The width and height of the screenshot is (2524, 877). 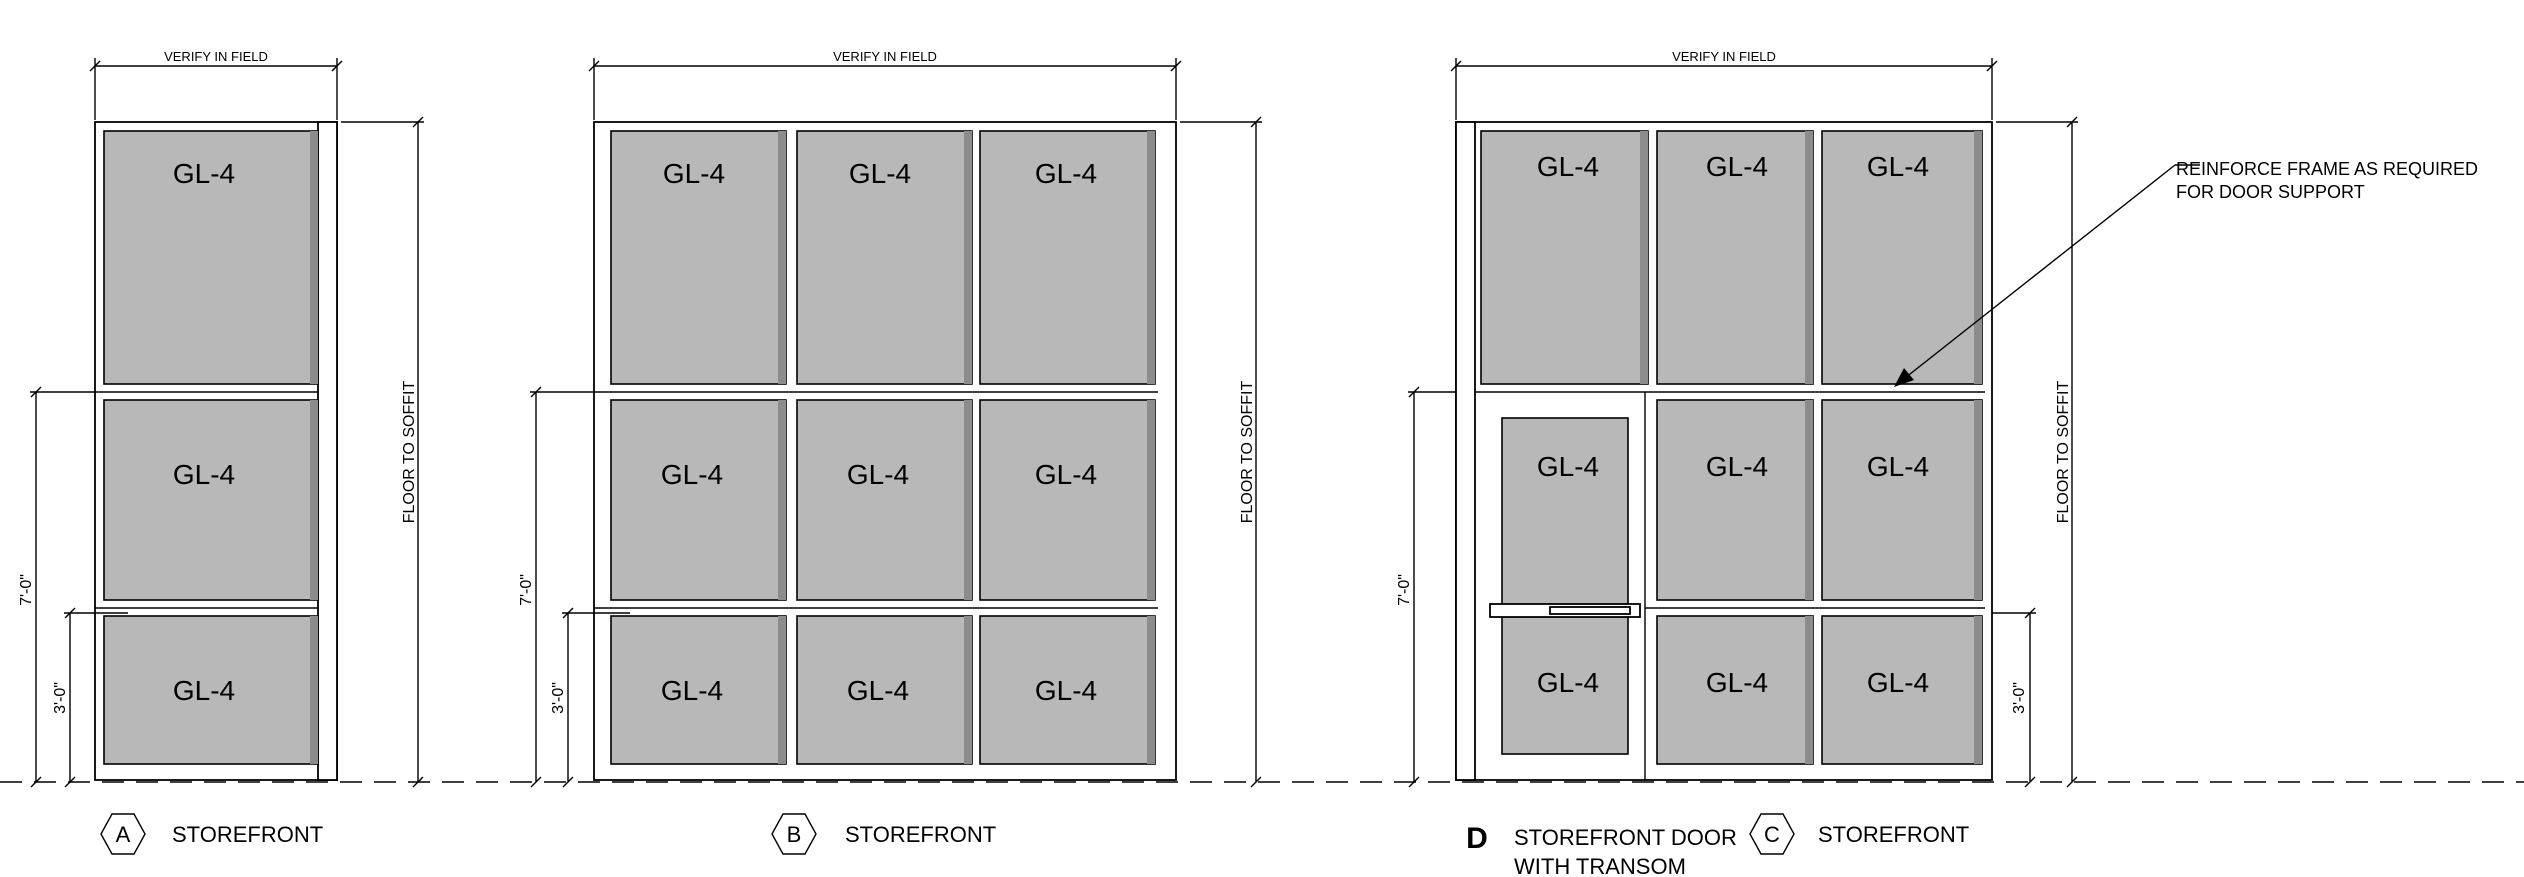 I want to click on pane-b-2: GL-4, so click(x=884, y=257).